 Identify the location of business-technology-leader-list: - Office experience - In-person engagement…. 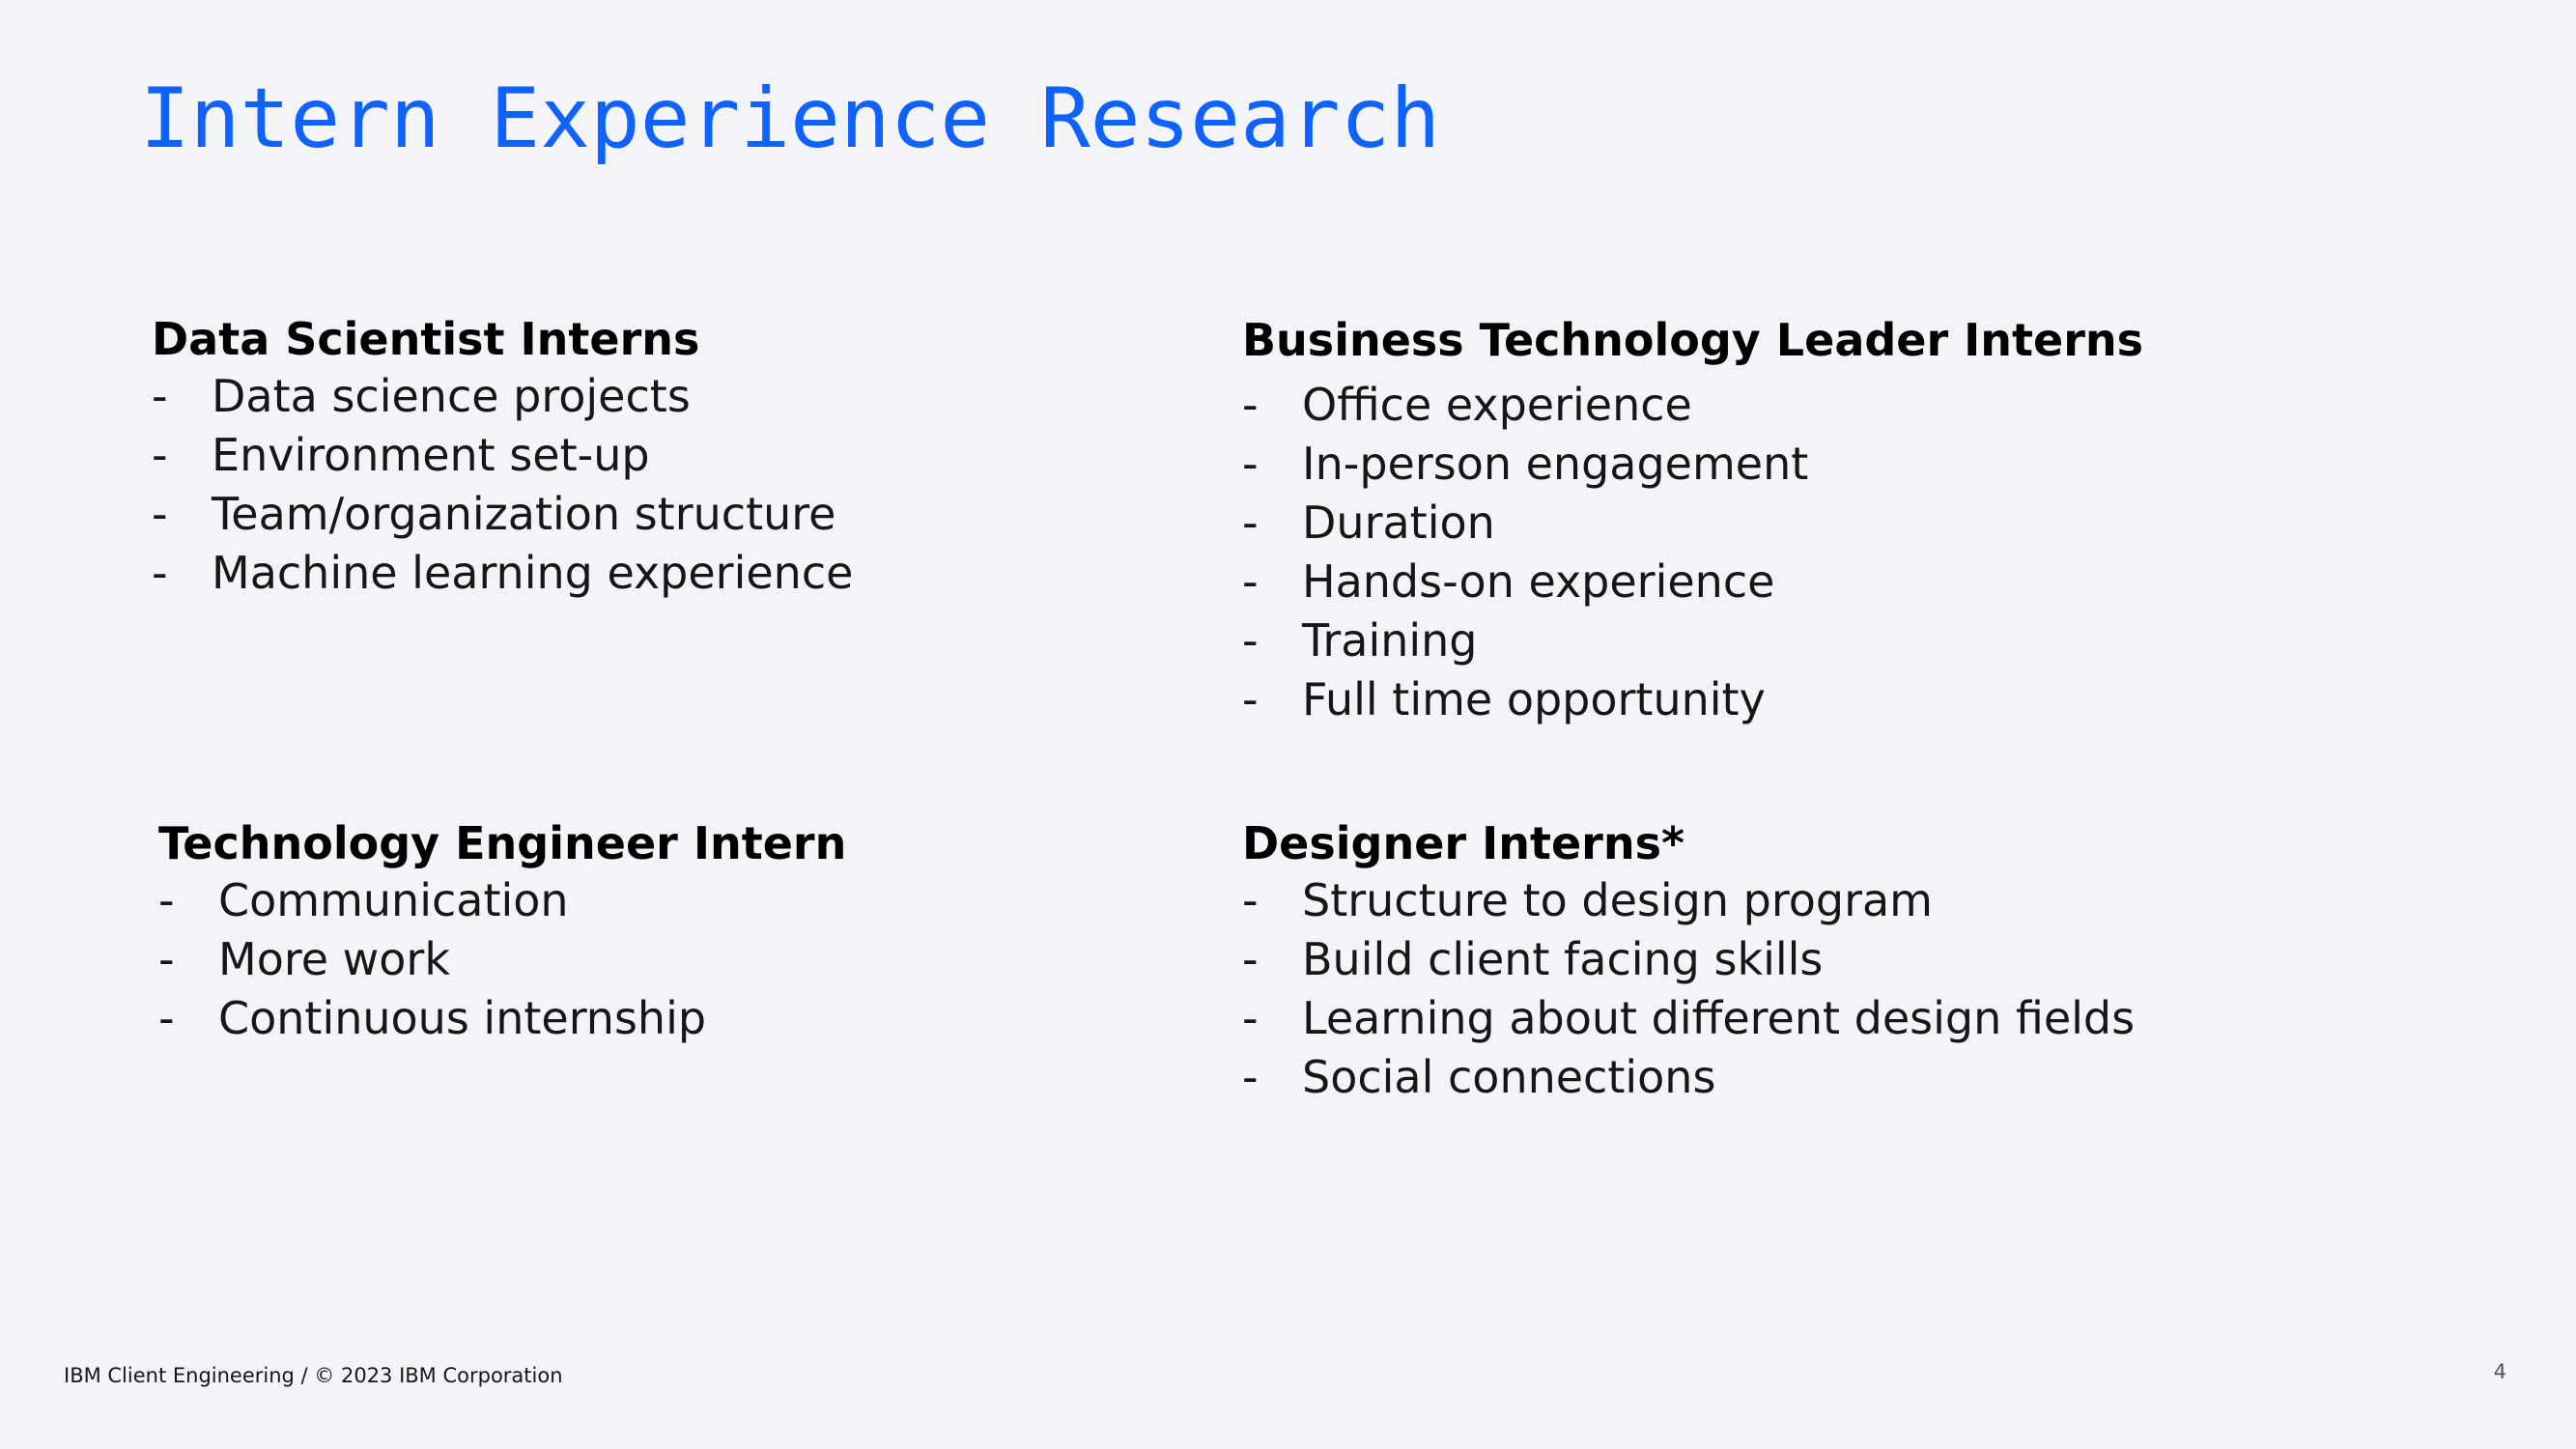
(1692, 552).